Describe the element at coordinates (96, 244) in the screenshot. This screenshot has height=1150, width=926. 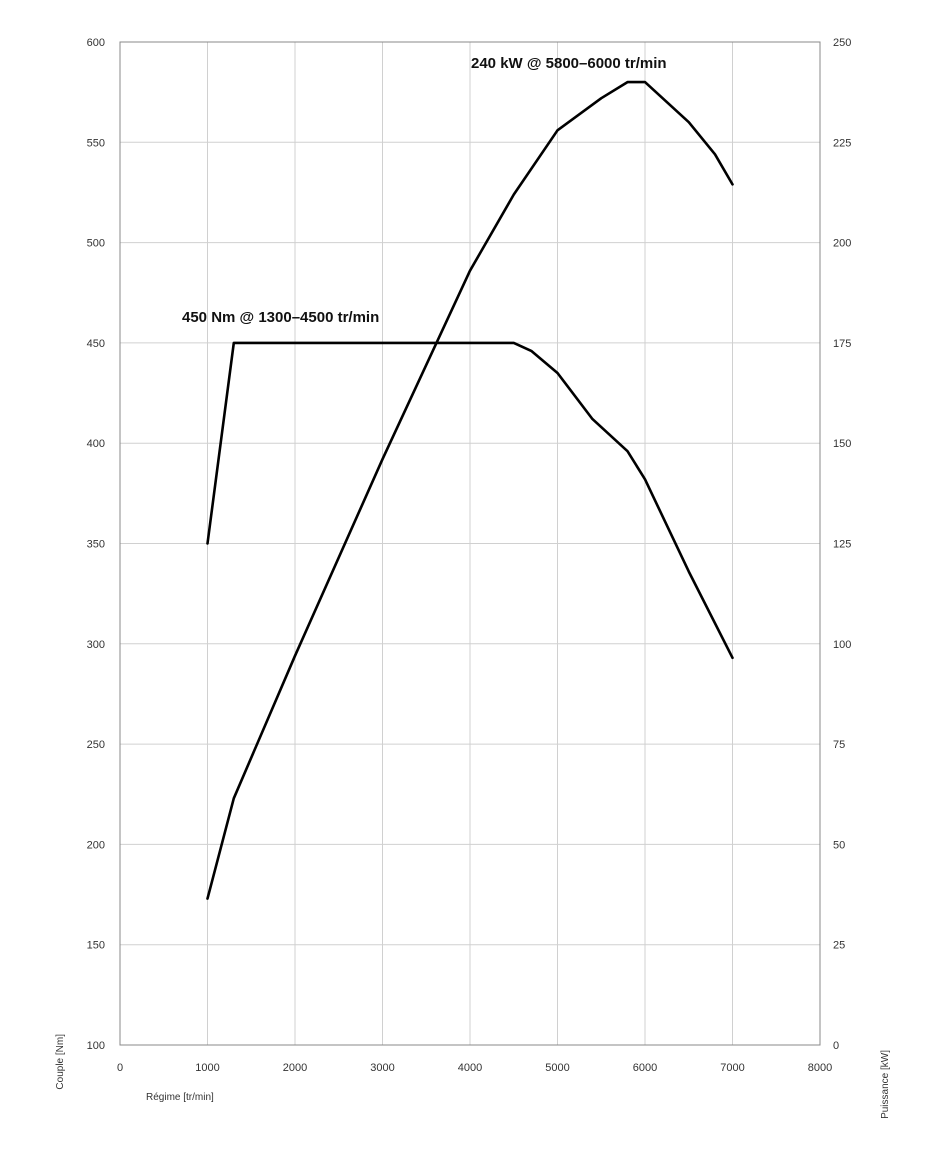
I see `y-left-tick-label: 500` at that location.